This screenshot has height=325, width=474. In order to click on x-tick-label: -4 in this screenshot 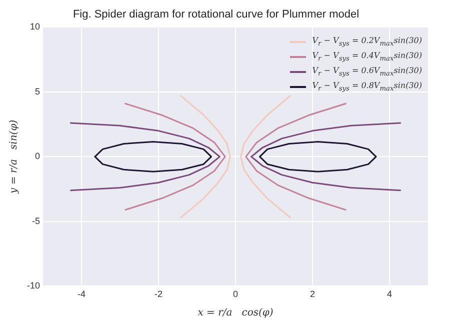, I will do `click(82, 294)`.